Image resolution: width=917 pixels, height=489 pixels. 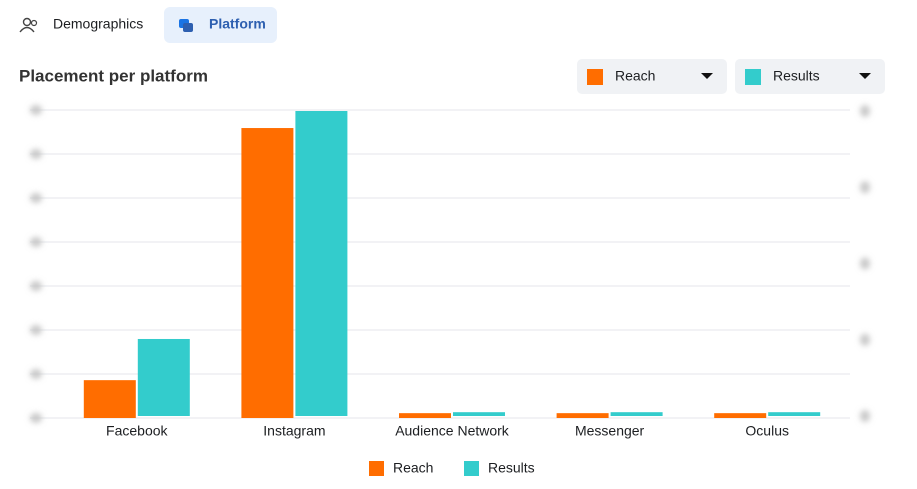 What do you see at coordinates (610, 431) in the screenshot?
I see `x-tick-label: Messenger` at bounding box center [610, 431].